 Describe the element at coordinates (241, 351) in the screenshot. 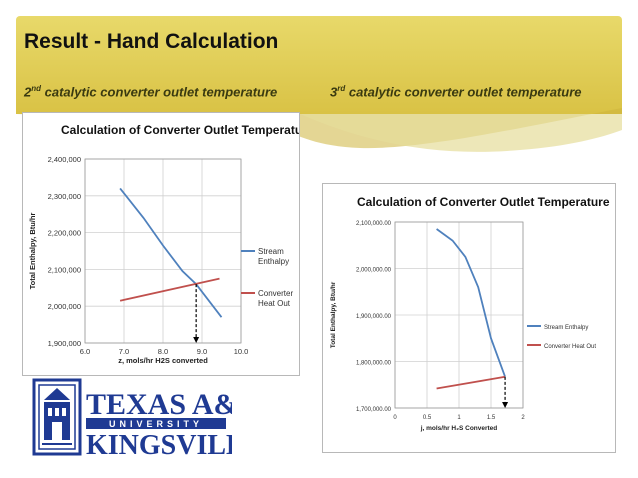

I see `chart-left-xtick-label: 10.0` at that location.